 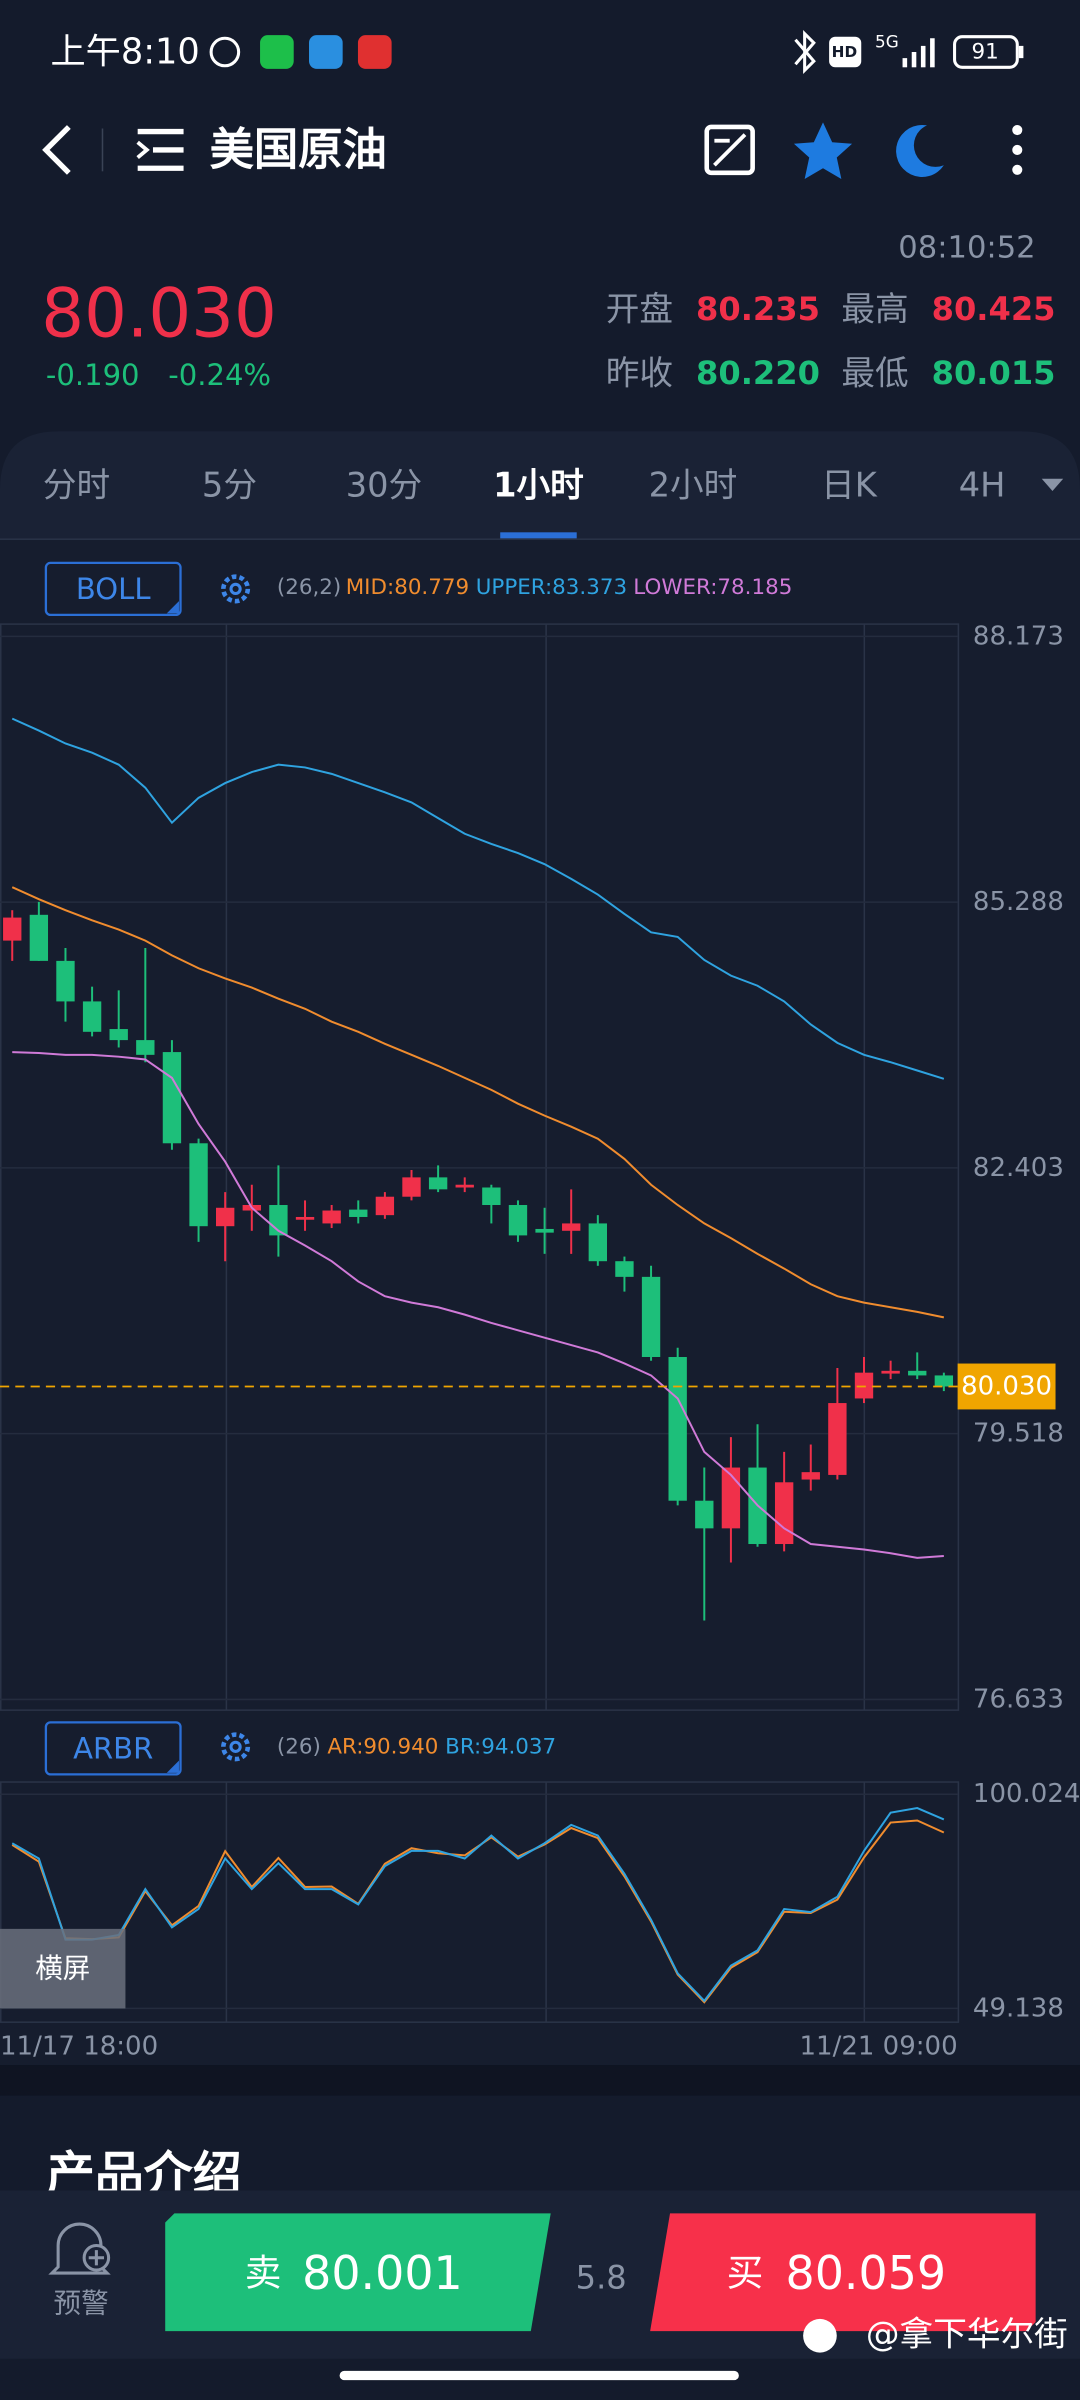 What do you see at coordinates (758, 373) in the screenshot?
I see `stat-value: 80.220` at bounding box center [758, 373].